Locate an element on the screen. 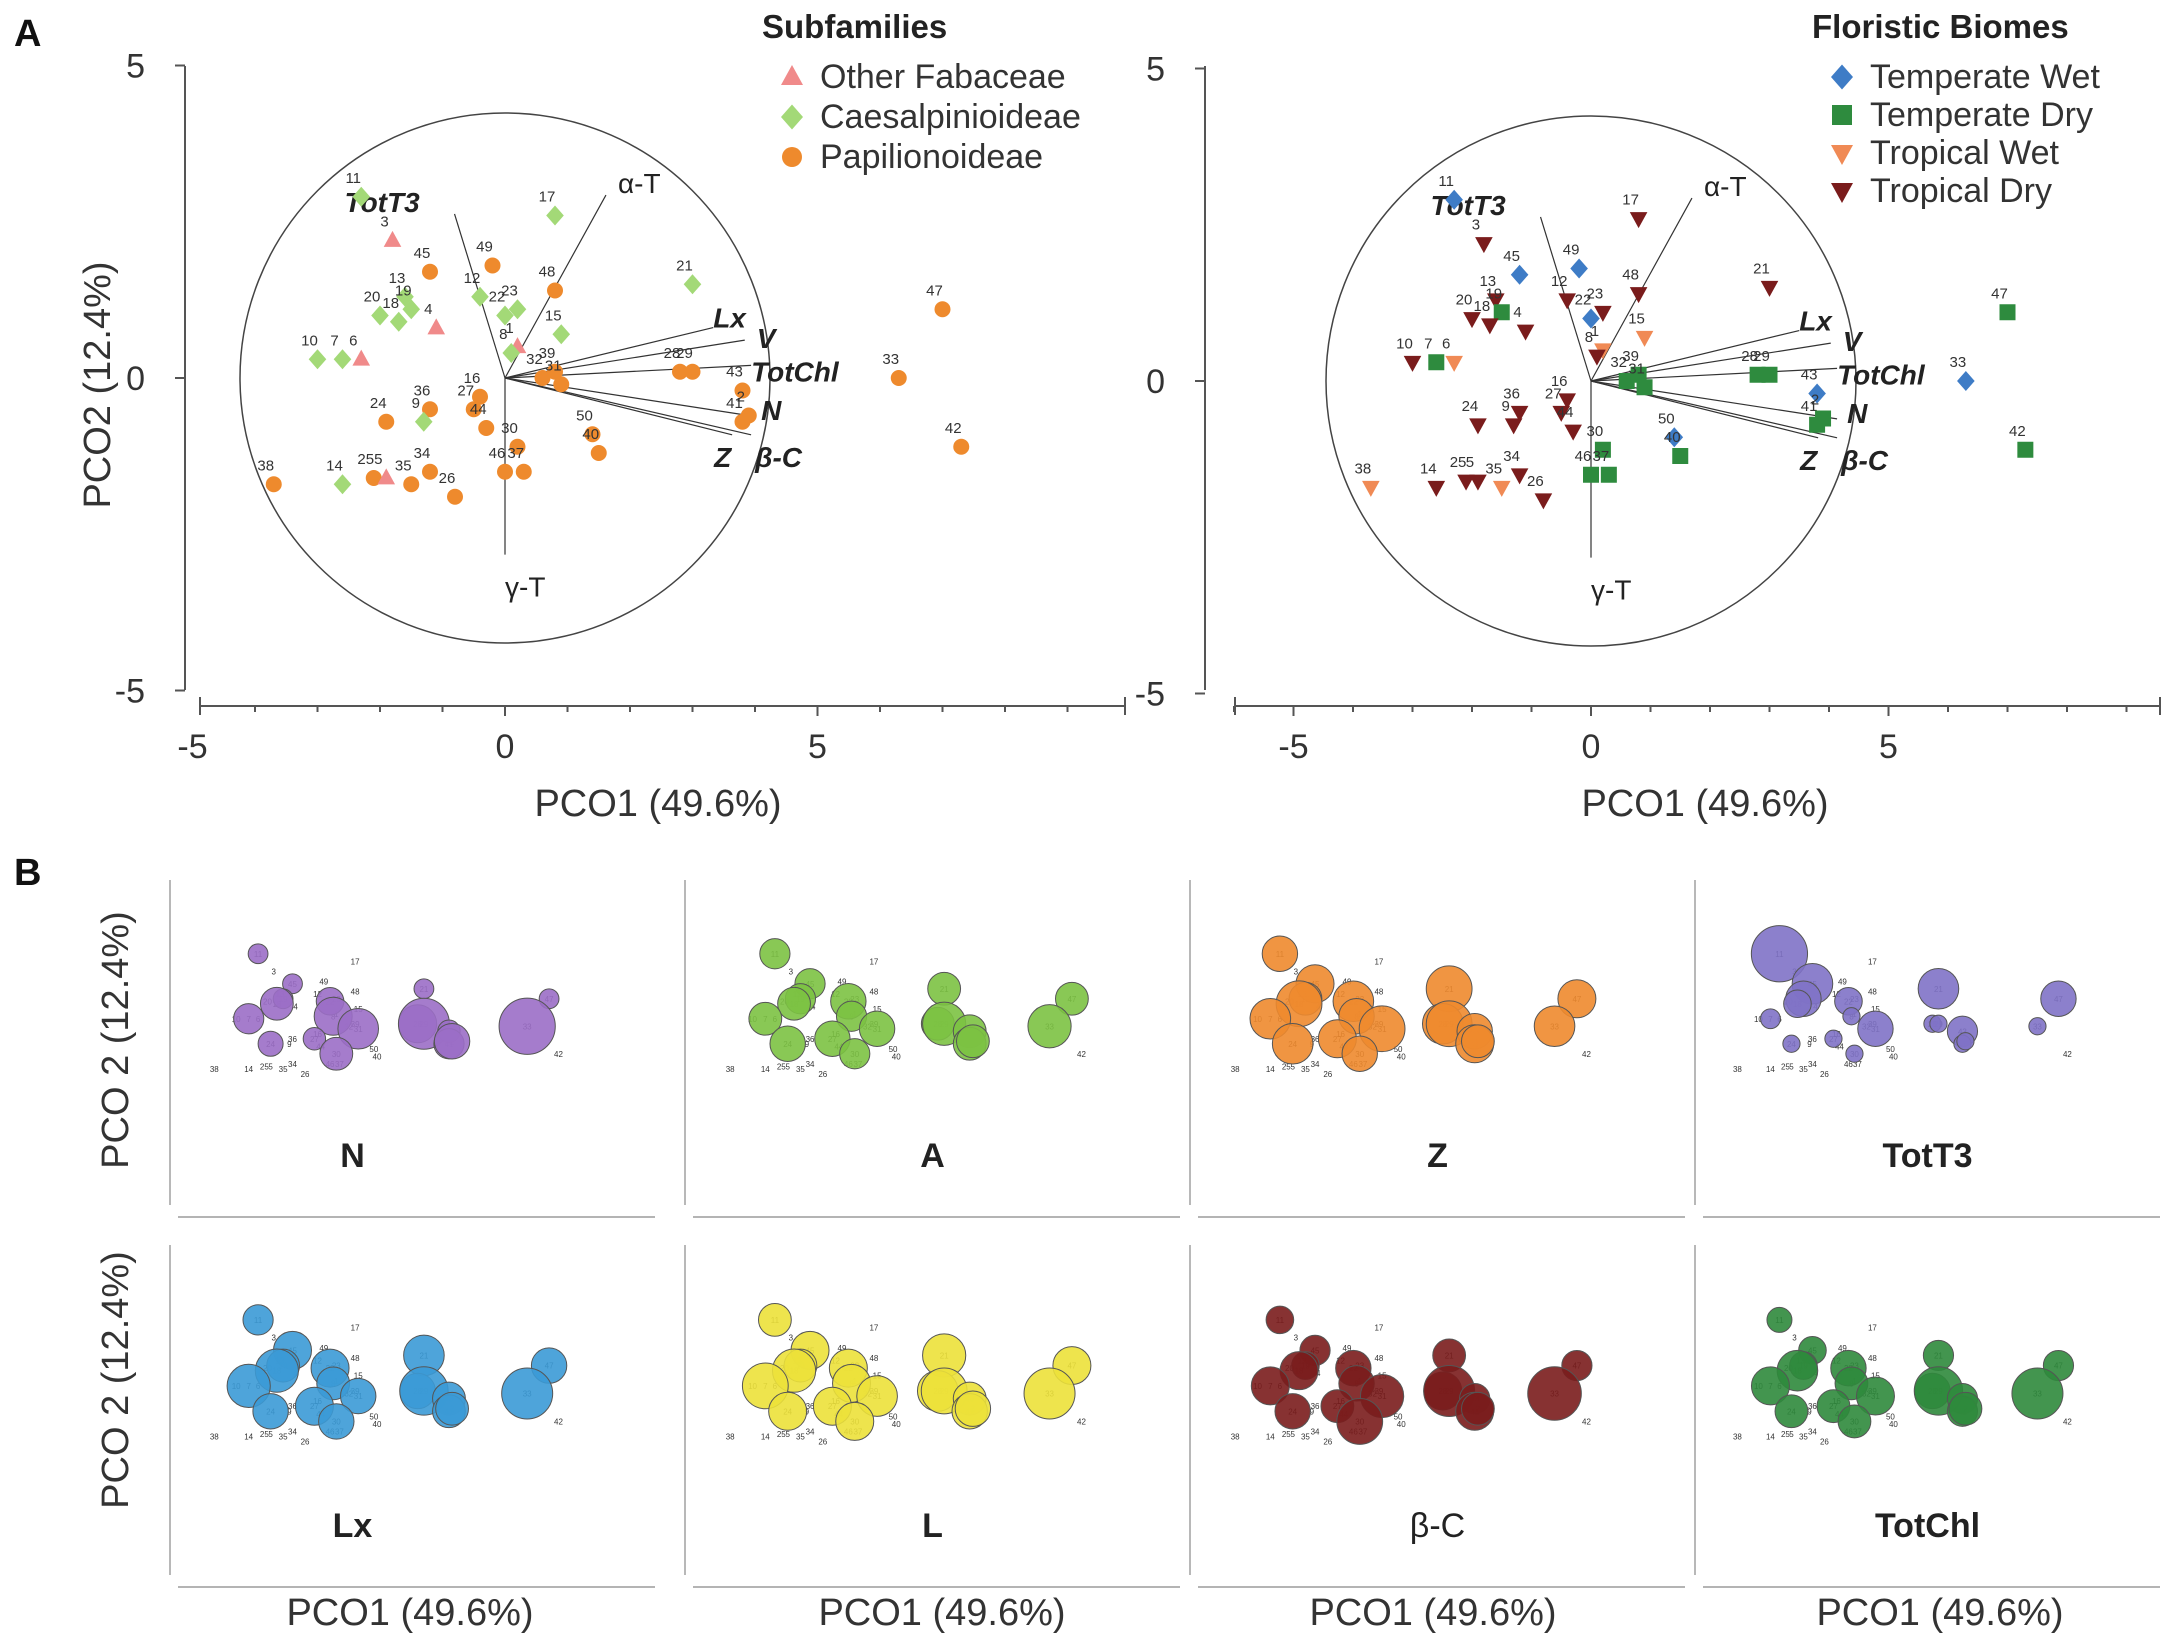 Image resolution: width=2165 pixels, height=1633 pixels. point-label: 23 is located at coordinates (509, 290).